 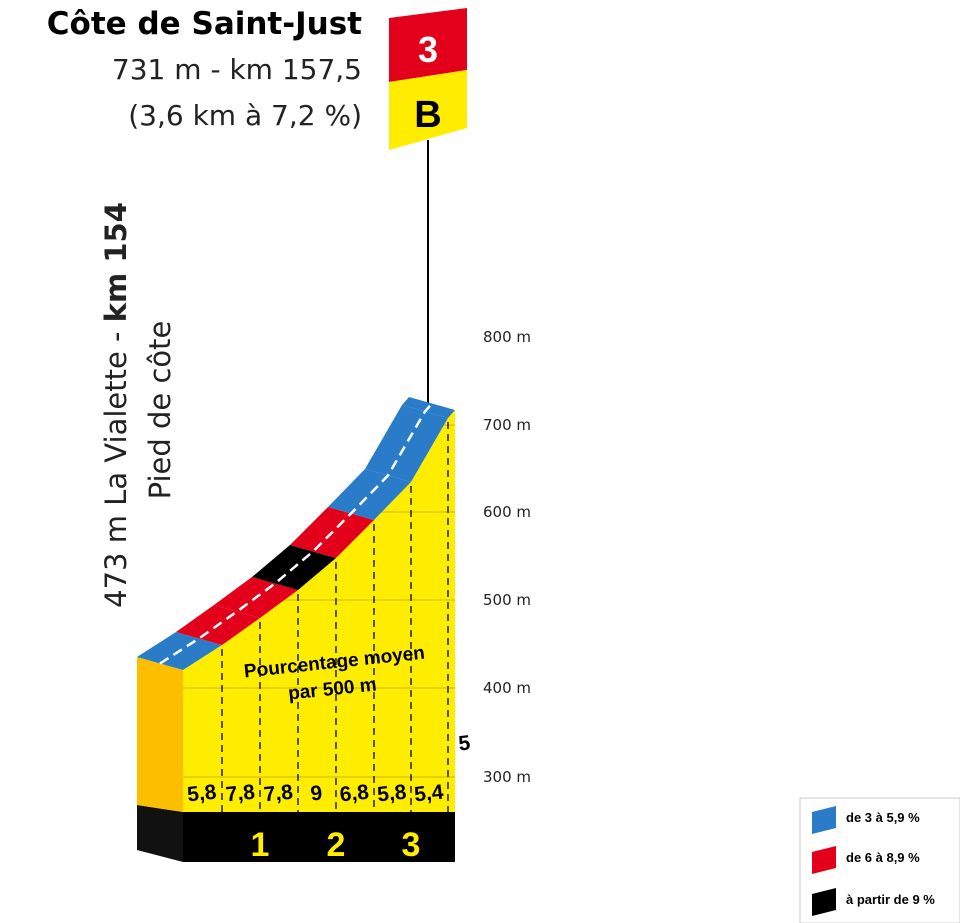 What do you see at coordinates (296, 533) in the screenshot?
I see `center-line` at bounding box center [296, 533].